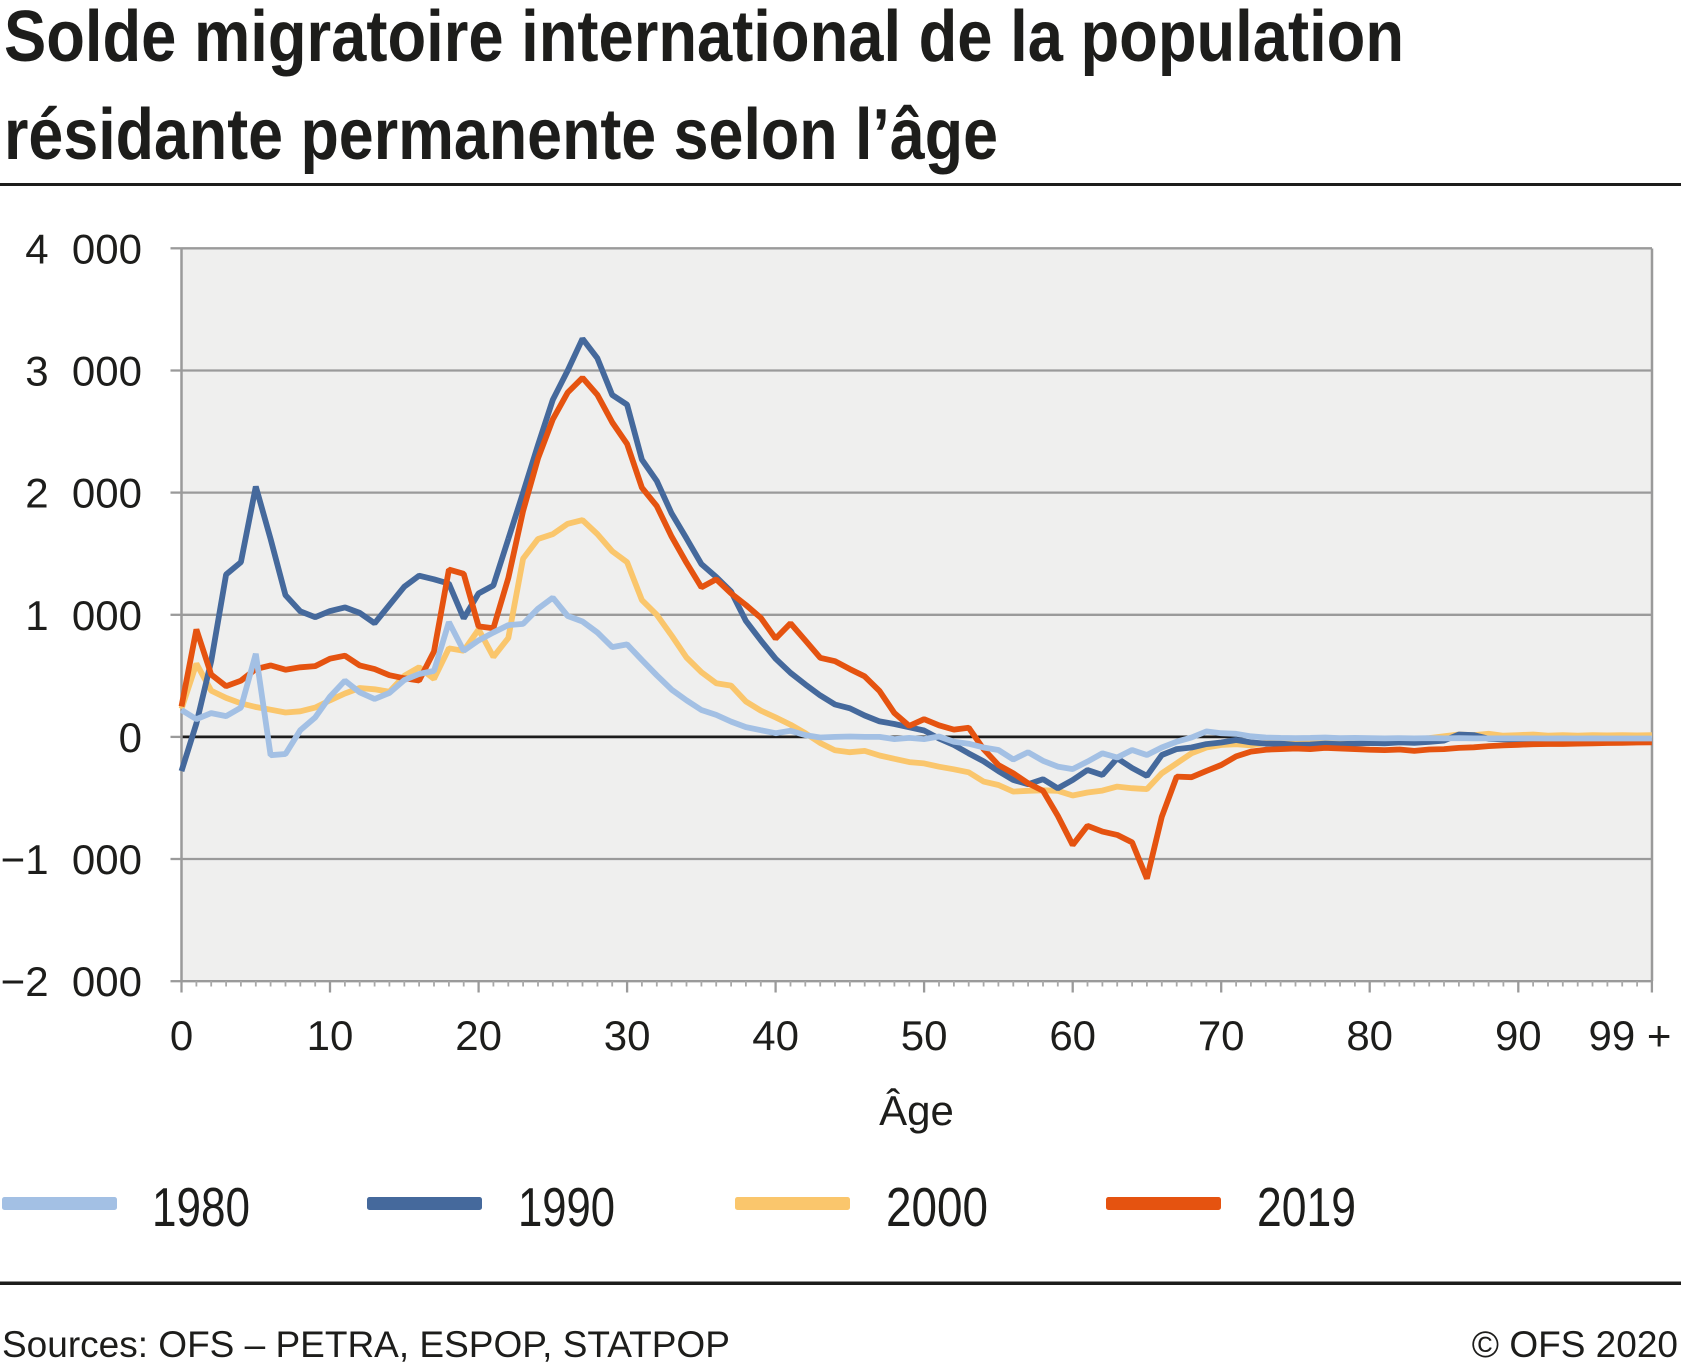  What do you see at coordinates (1306, 1207) in the screenshot?
I see `svg-text: 2019` at bounding box center [1306, 1207].